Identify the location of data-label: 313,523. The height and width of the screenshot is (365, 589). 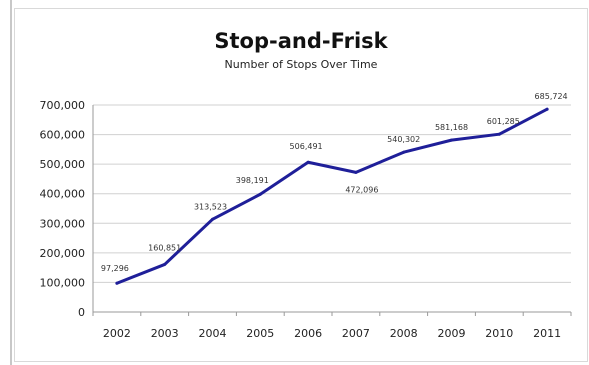
(210, 206).